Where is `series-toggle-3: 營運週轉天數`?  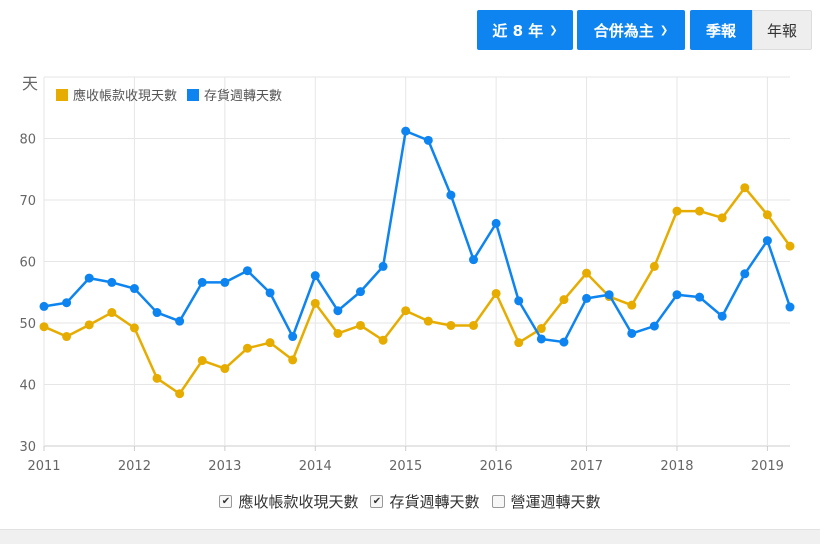
series-toggle-3: 營運週轉天數 is located at coordinates (546, 501).